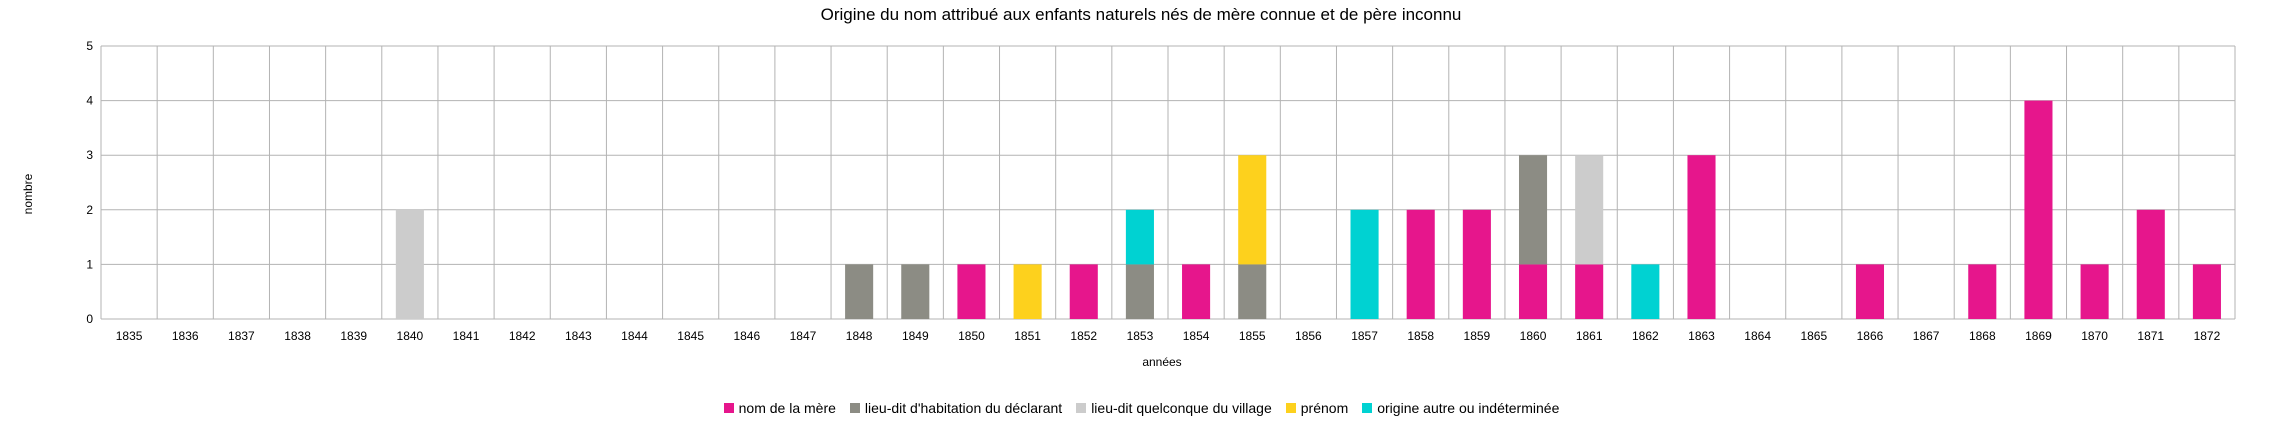 The height and width of the screenshot is (434, 2283). I want to click on legend-item: lieu-dit d'habitation du déclarant, so click(956, 408).